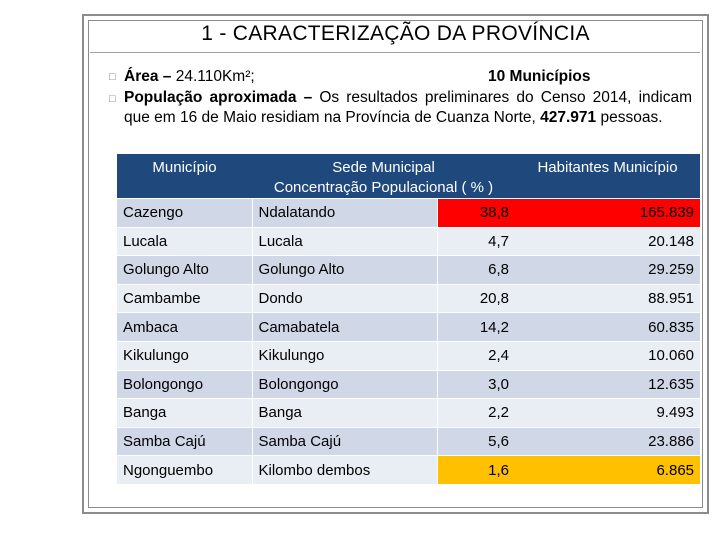  I want to click on cell-habitantes: 29.259, so click(608, 270).